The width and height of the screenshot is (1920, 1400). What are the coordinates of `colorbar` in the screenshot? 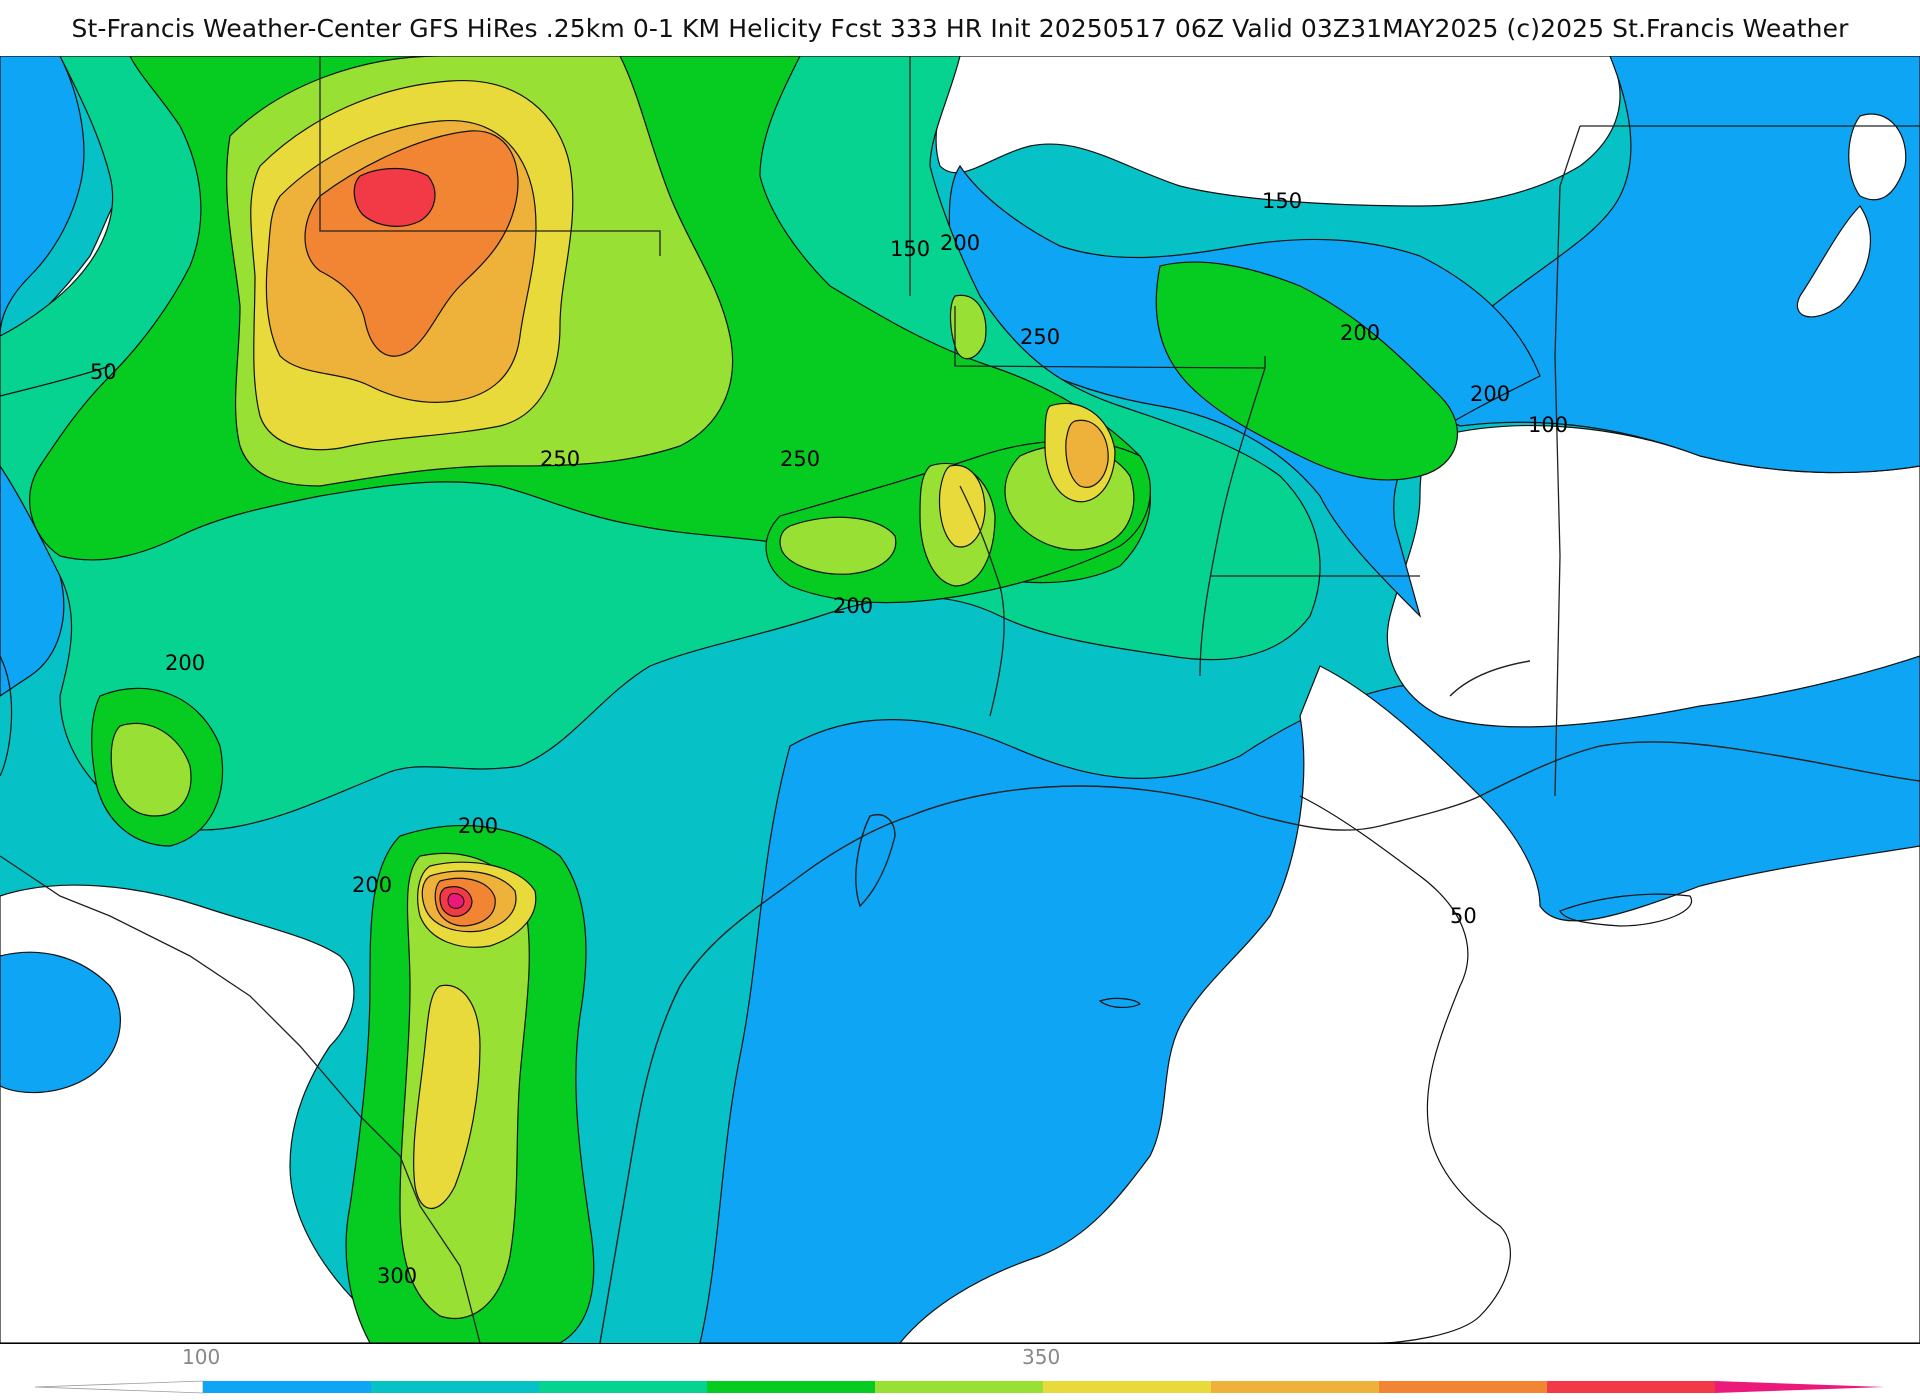 It's located at (959, 1387).